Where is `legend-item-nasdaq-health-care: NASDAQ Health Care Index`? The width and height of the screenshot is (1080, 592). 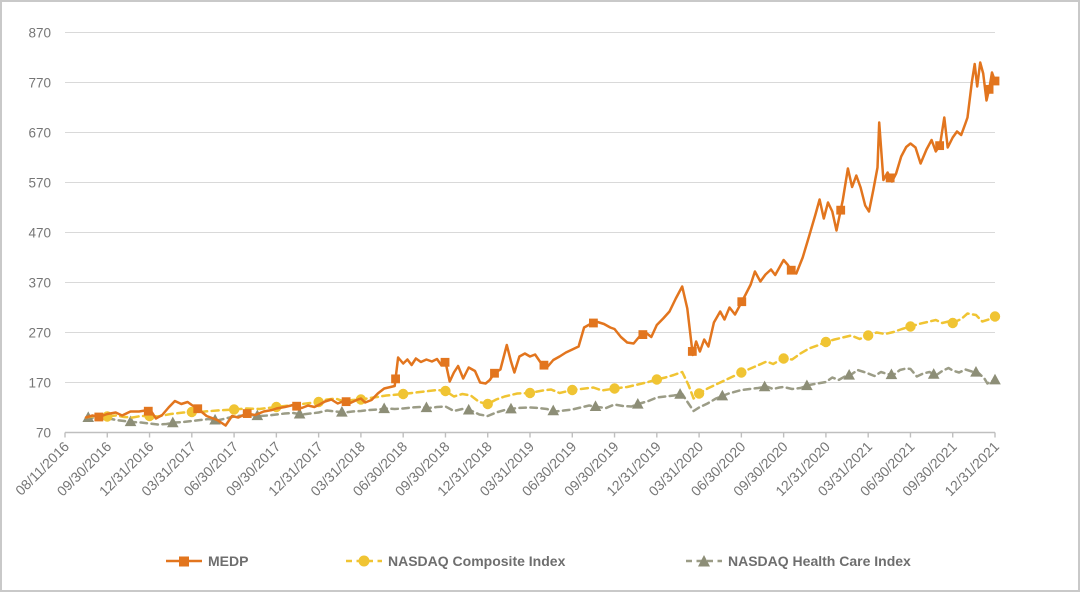 legend-item-nasdaq-health-care: NASDAQ Health Care Index is located at coordinates (798, 561).